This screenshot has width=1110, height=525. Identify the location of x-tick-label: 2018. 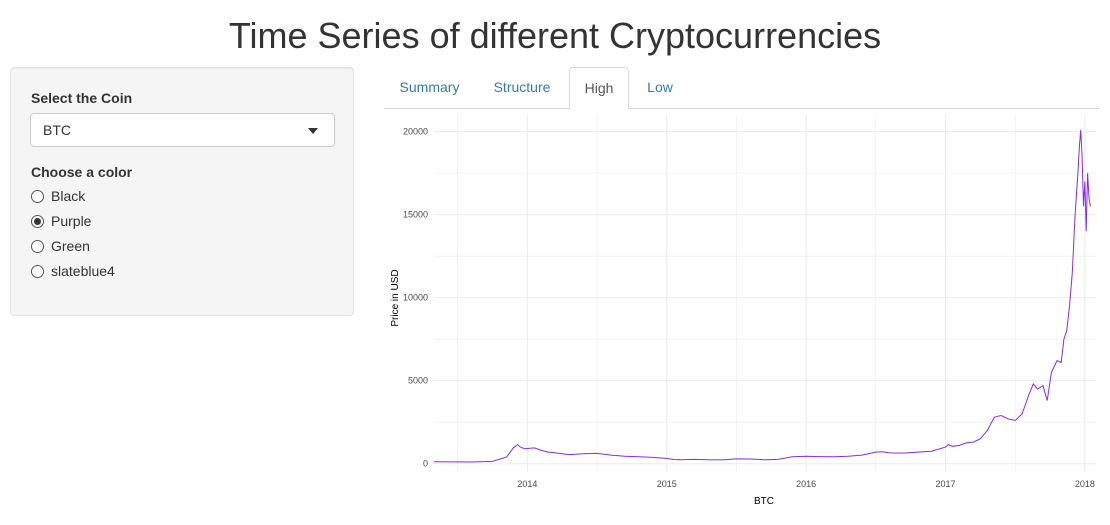
(1085, 484).